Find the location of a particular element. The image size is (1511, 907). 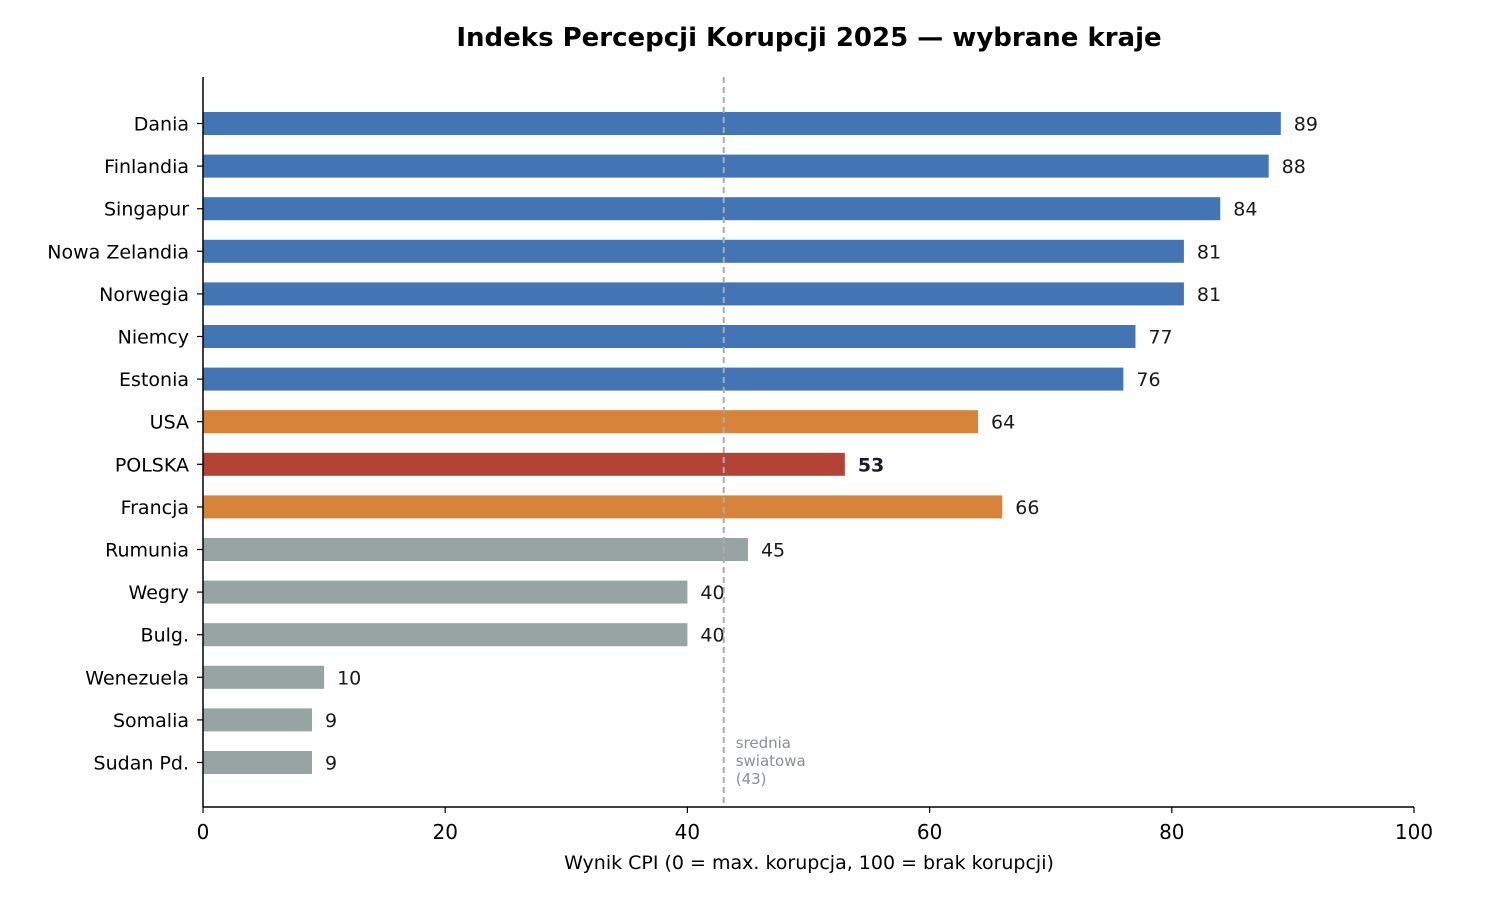

category-label-francja: Francja is located at coordinates (155, 508).